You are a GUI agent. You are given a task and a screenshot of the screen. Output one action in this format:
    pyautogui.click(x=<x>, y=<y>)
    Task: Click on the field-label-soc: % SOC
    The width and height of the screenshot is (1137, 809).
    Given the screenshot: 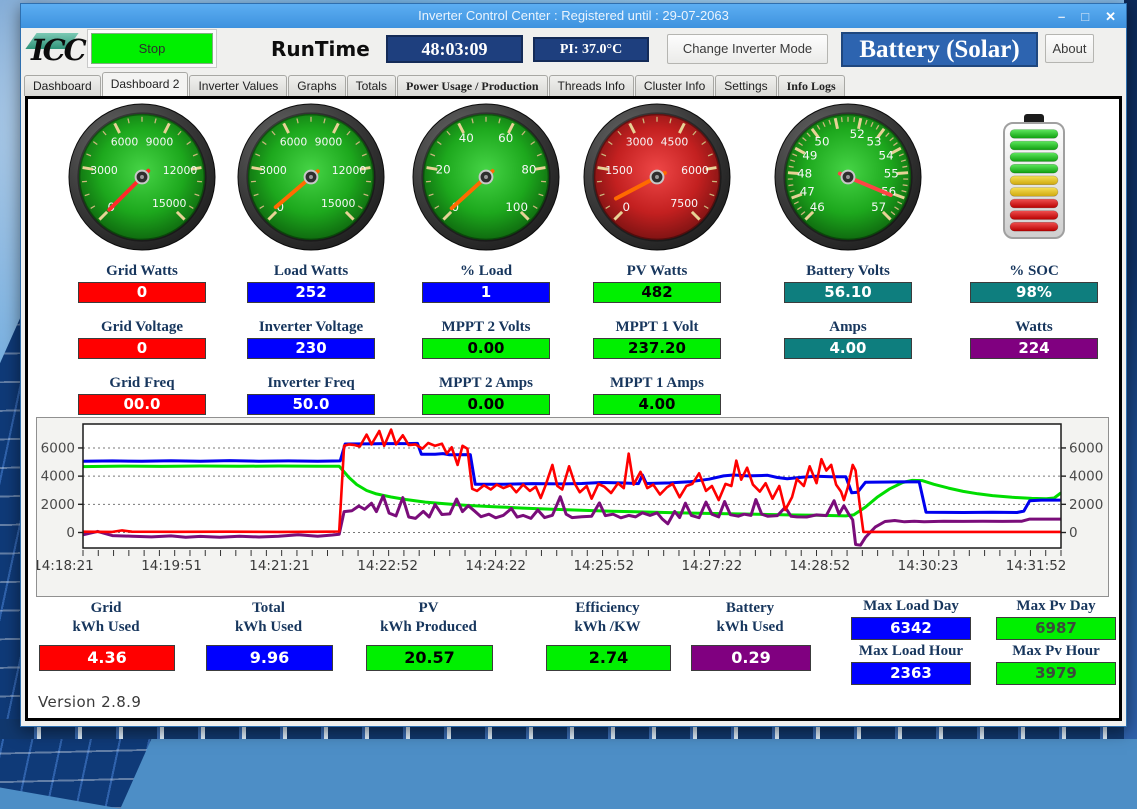 What is the action you would take?
    pyautogui.click(x=1034, y=272)
    